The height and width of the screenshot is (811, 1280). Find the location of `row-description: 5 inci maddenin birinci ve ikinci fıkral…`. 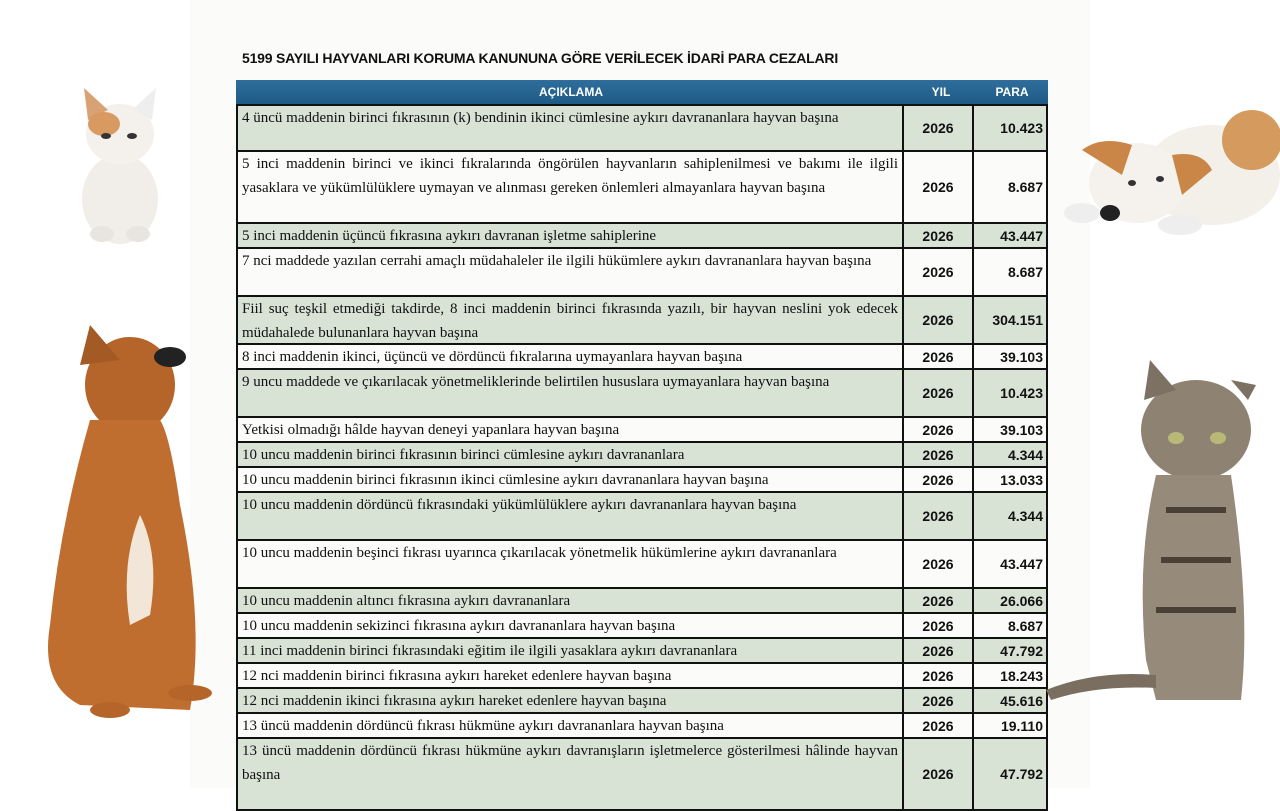

row-description: 5 inci maddenin birinci ve ikinci fıkral… is located at coordinates (571, 187).